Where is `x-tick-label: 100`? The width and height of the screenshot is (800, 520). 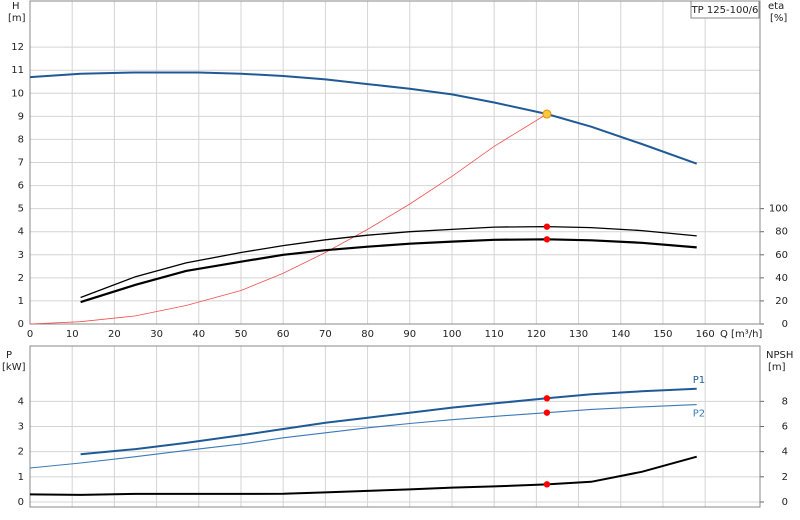 x-tick-label: 100 is located at coordinates (451, 334).